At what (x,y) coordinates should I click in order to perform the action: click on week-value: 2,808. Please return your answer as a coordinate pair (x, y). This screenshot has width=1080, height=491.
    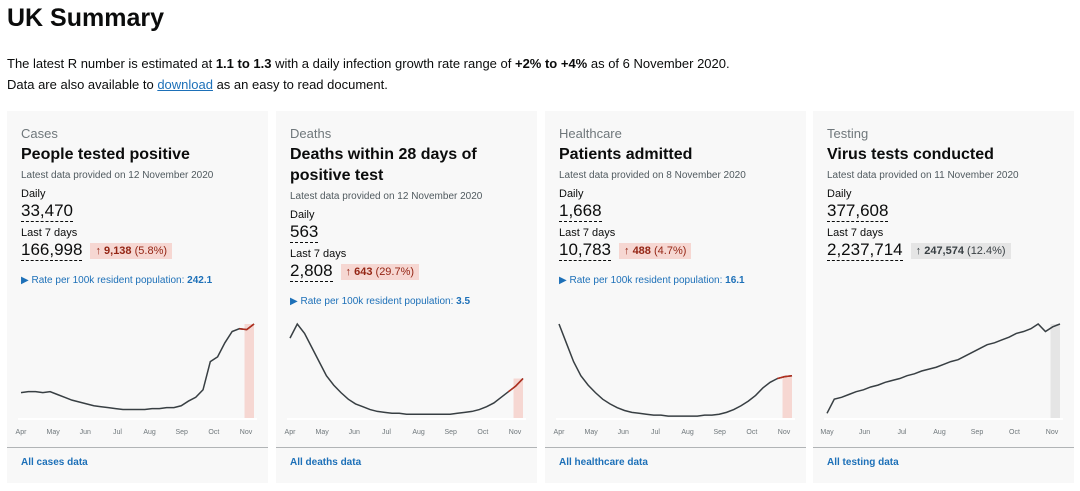
    Looking at the image, I should click on (311, 271).